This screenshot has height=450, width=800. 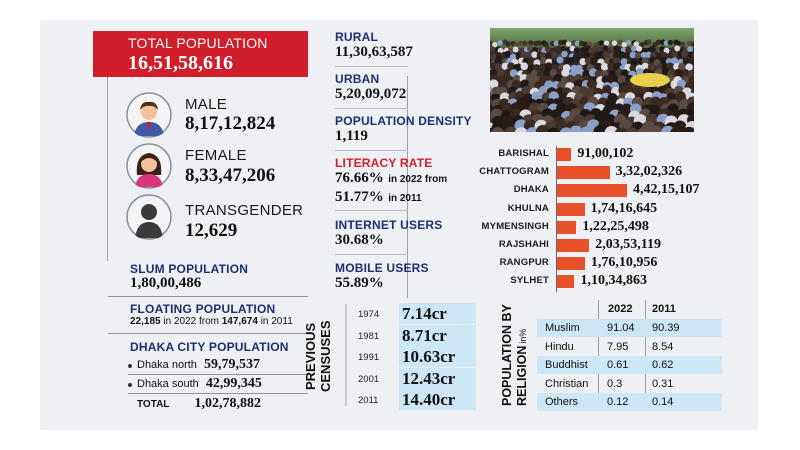 What do you see at coordinates (437, 335) in the screenshot?
I see `census-value: 8.71cr` at bounding box center [437, 335].